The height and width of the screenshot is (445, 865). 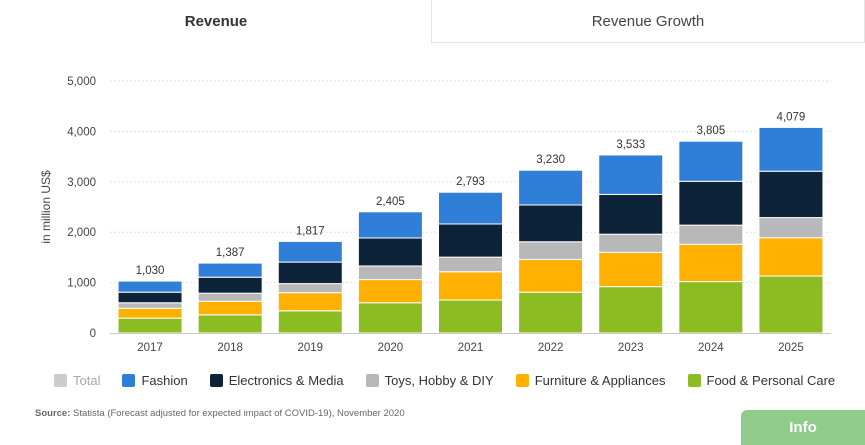 I want to click on legend-swatch-toys, so click(x=372, y=380).